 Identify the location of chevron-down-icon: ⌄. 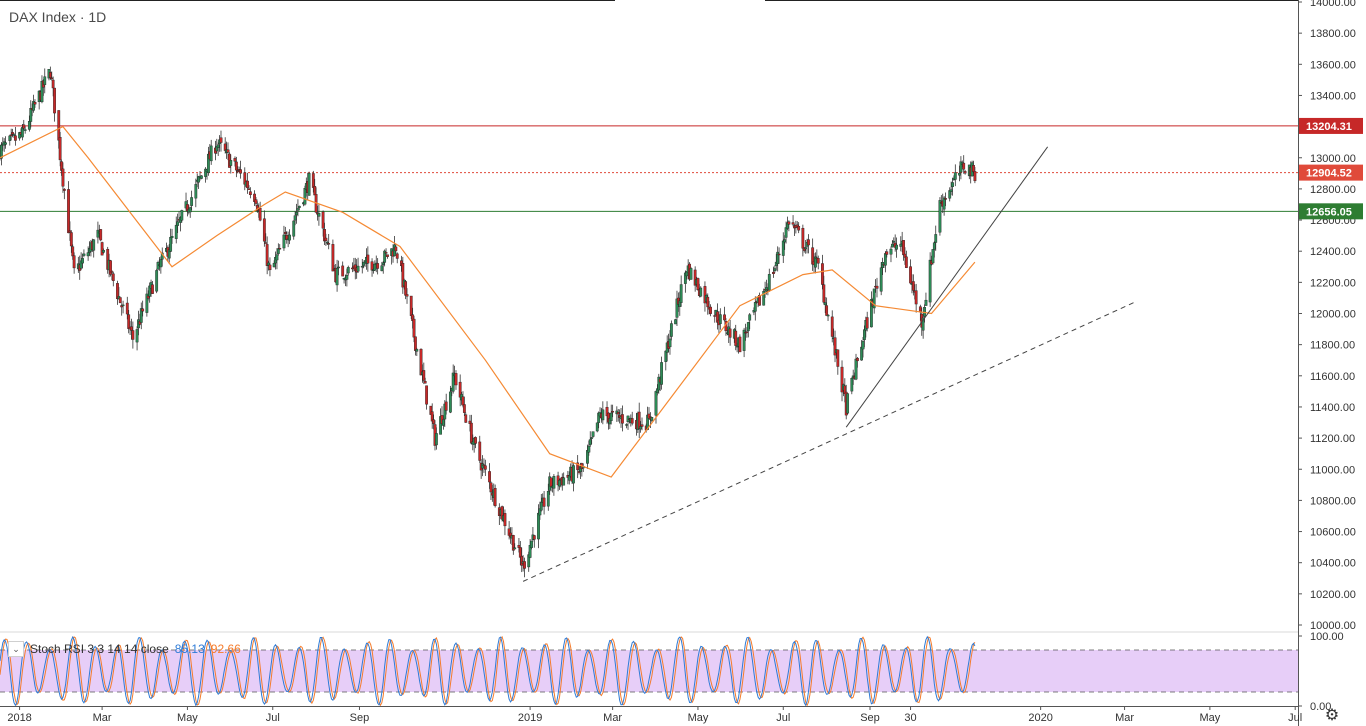
(16, 649).